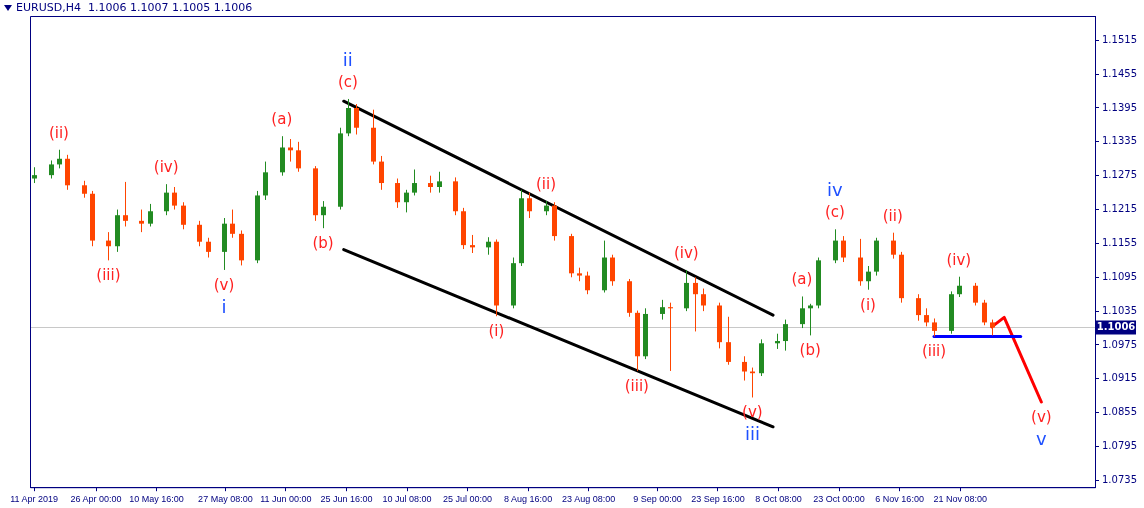 This screenshot has height=508, width=1144. I want to click on x-tick-label: 23 Aug 08:00, so click(589, 499).